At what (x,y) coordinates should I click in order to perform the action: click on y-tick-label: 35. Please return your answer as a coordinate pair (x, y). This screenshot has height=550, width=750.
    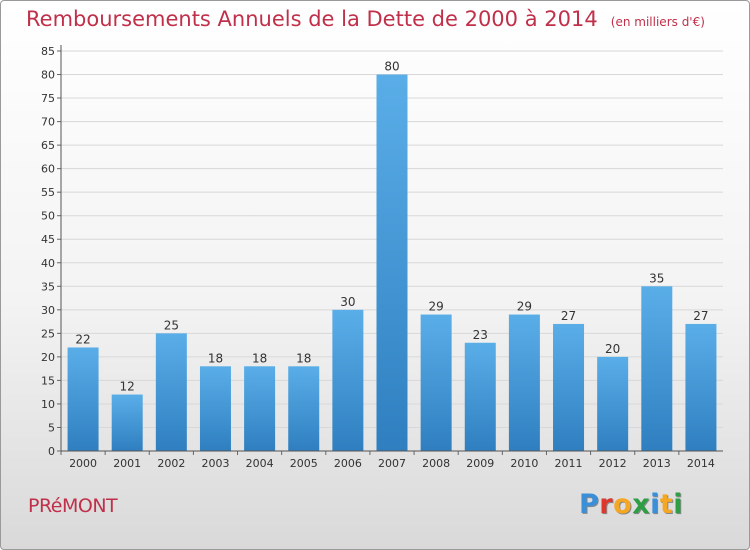
    Looking at the image, I should click on (48, 286).